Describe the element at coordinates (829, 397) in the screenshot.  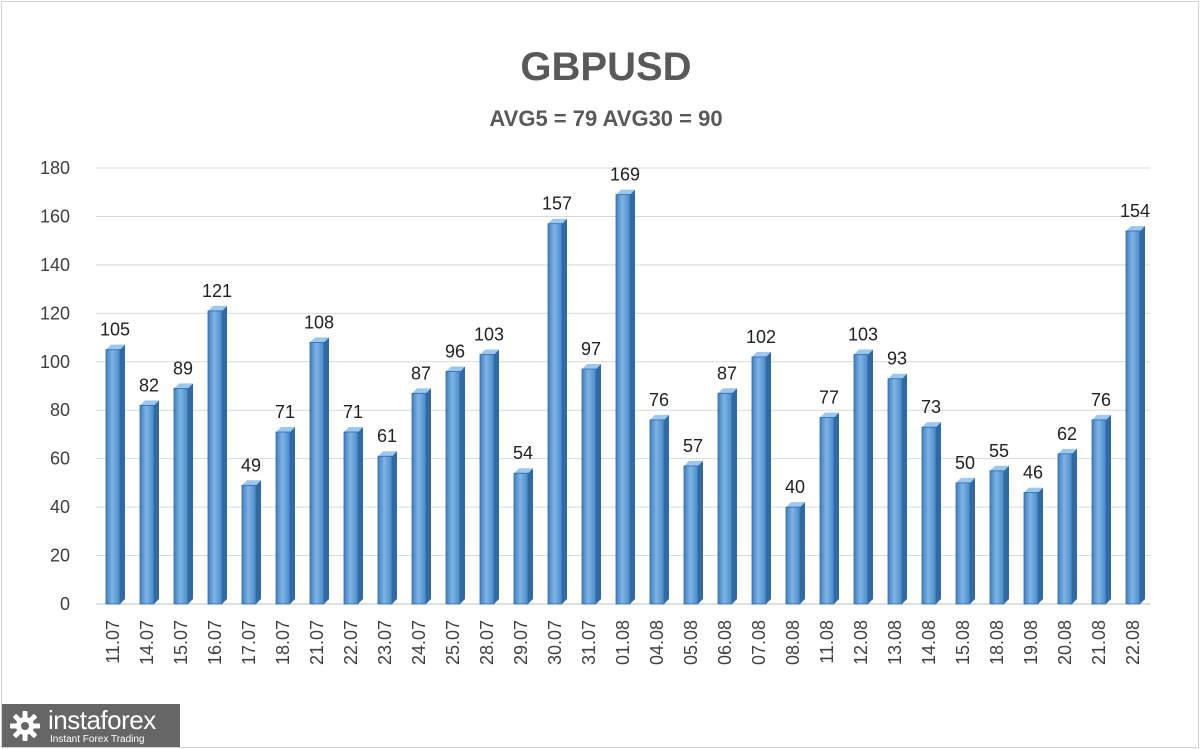
I see `data-label: 77` at that location.